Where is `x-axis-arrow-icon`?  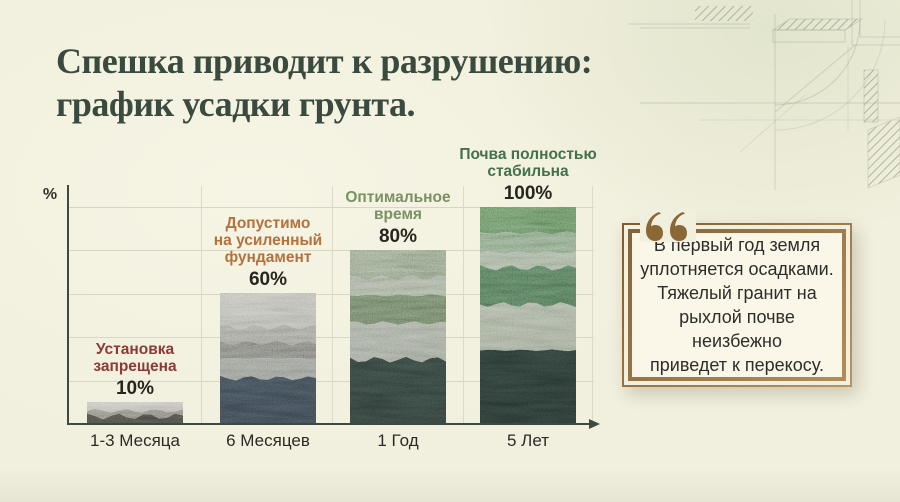 x-axis-arrow-icon is located at coordinates (594, 424).